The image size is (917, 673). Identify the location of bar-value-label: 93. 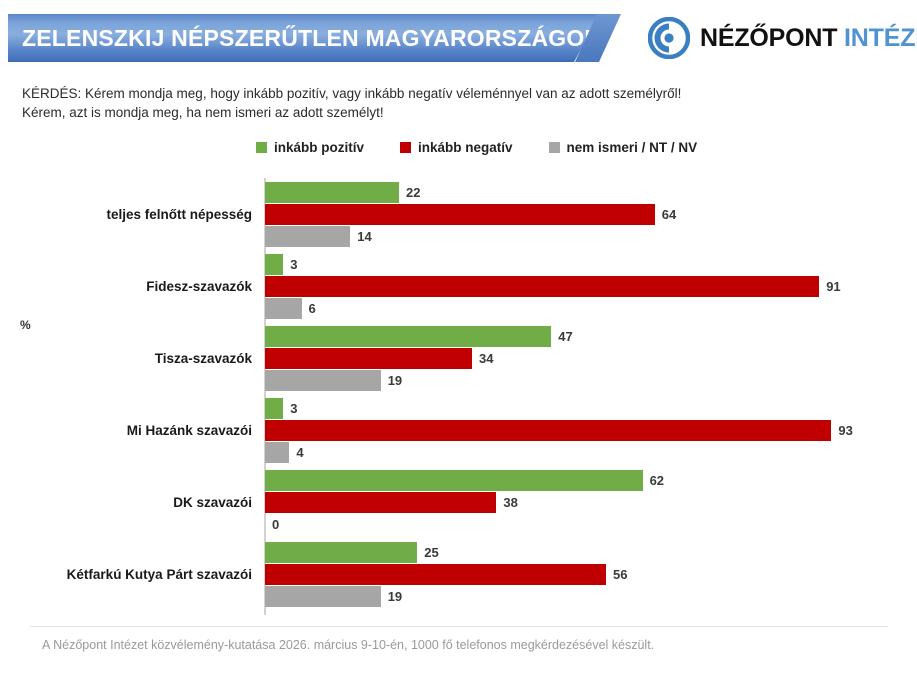
(845, 430).